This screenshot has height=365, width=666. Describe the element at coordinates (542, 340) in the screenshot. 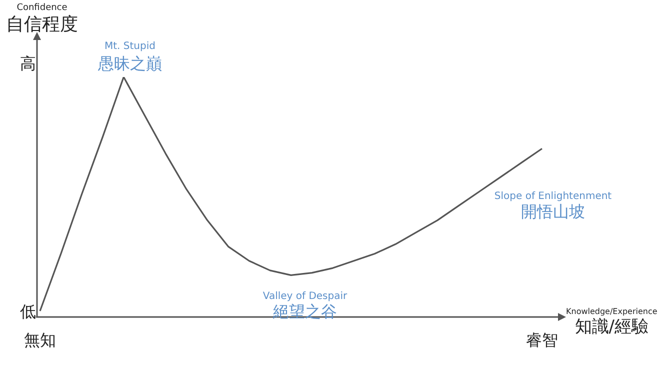

I see `x-tick-label: 睿智` at that location.